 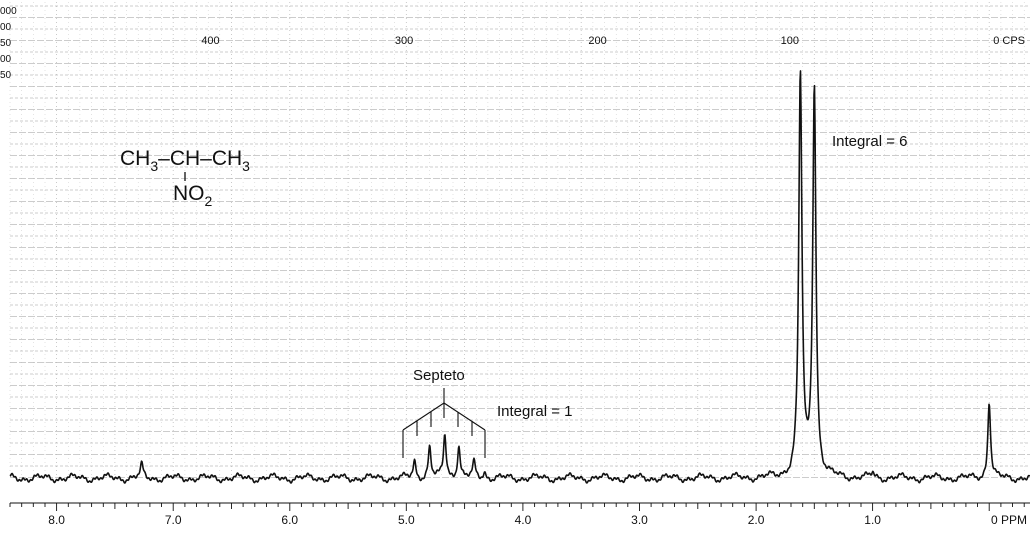 I want to click on formula-ch-text: CH, so click(x=135, y=158).